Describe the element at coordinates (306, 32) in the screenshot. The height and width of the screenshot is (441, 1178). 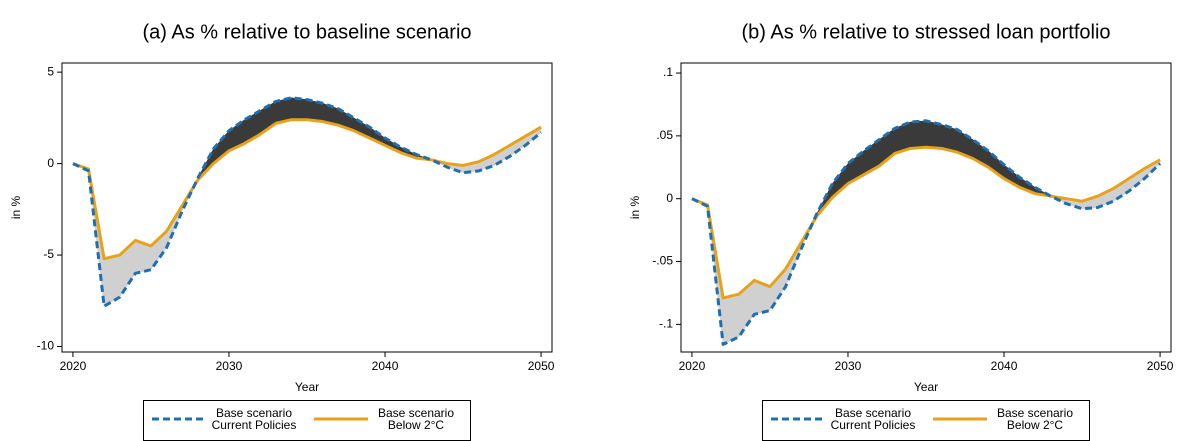
I see `chart-title: (a) As % relative to baseline scenario` at that location.